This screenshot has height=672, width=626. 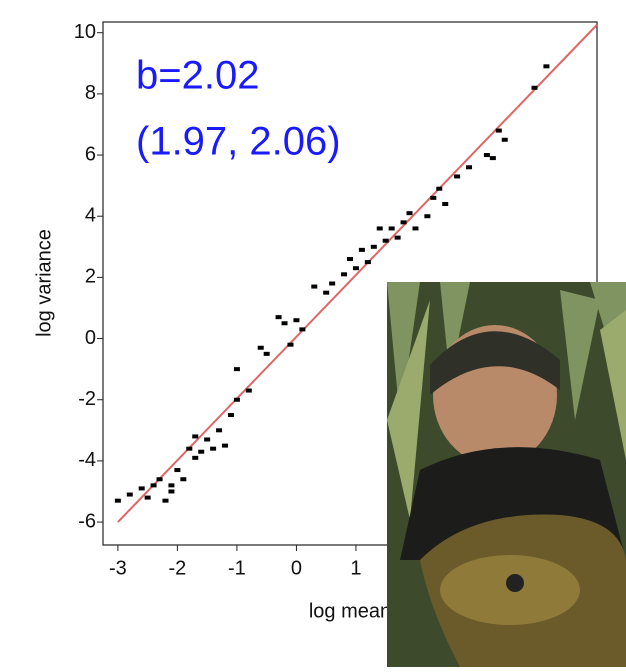 I want to click on x-tick-label: -2, so click(x=177, y=568).